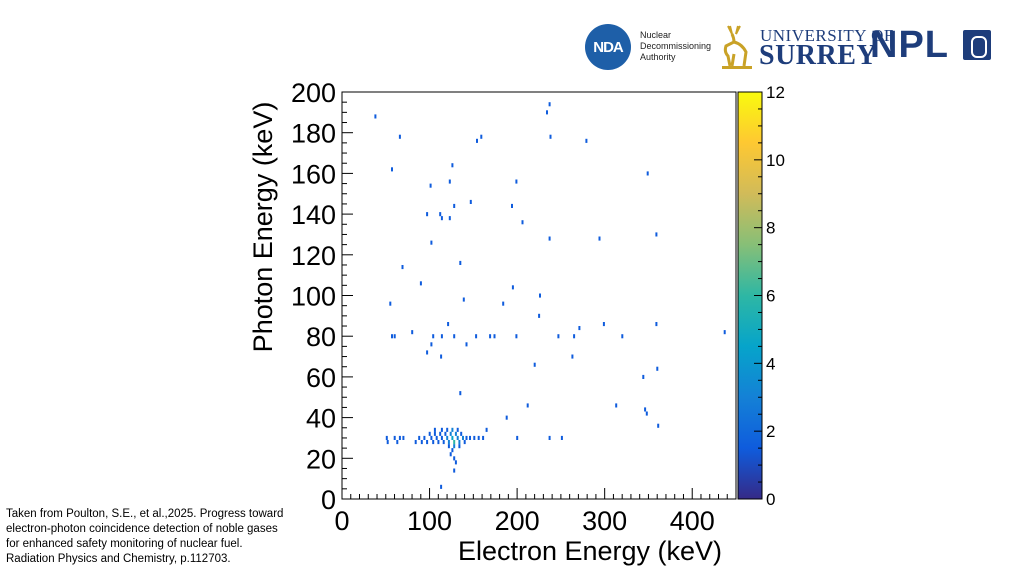 The image size is (1024, 576). Describe the element at coordinates (676, 46) in the screenshot. I see `nda-line: Decommissioning` at that location.